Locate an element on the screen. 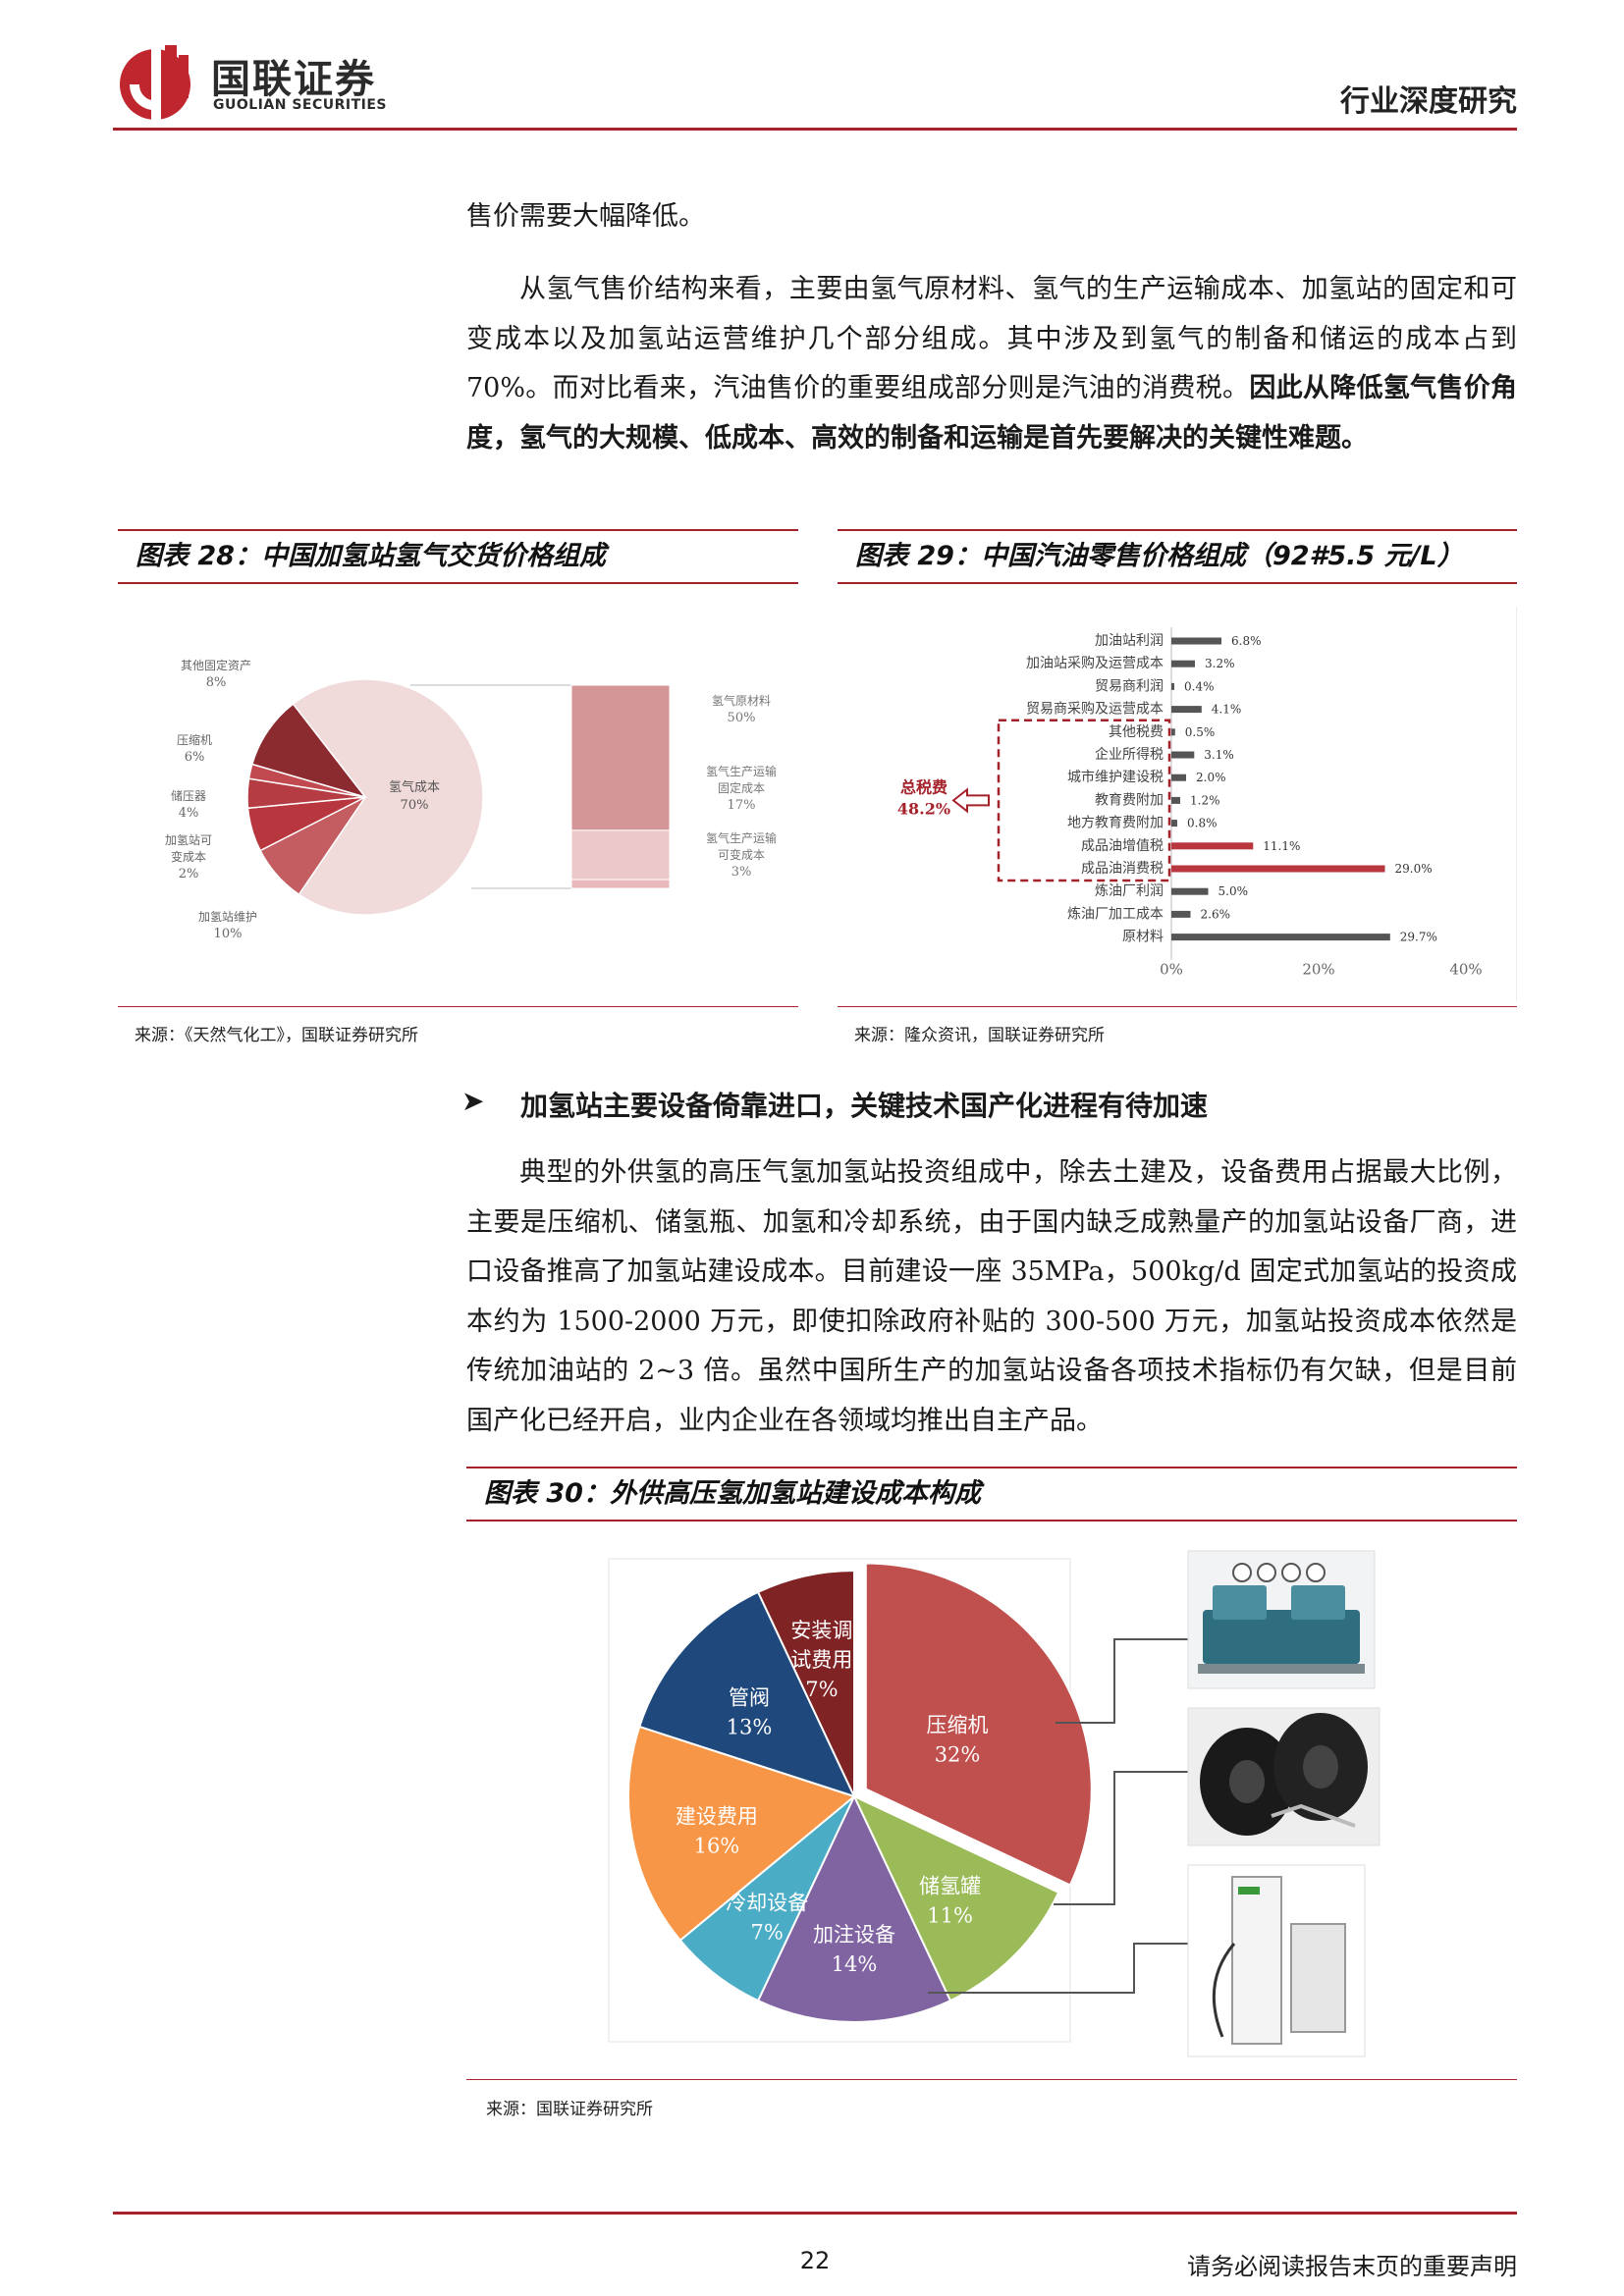 Image resolution: width=1624 pixels, height=2296 pixels. pie-label: 加注设备 is located at coordinates (854, 1935).